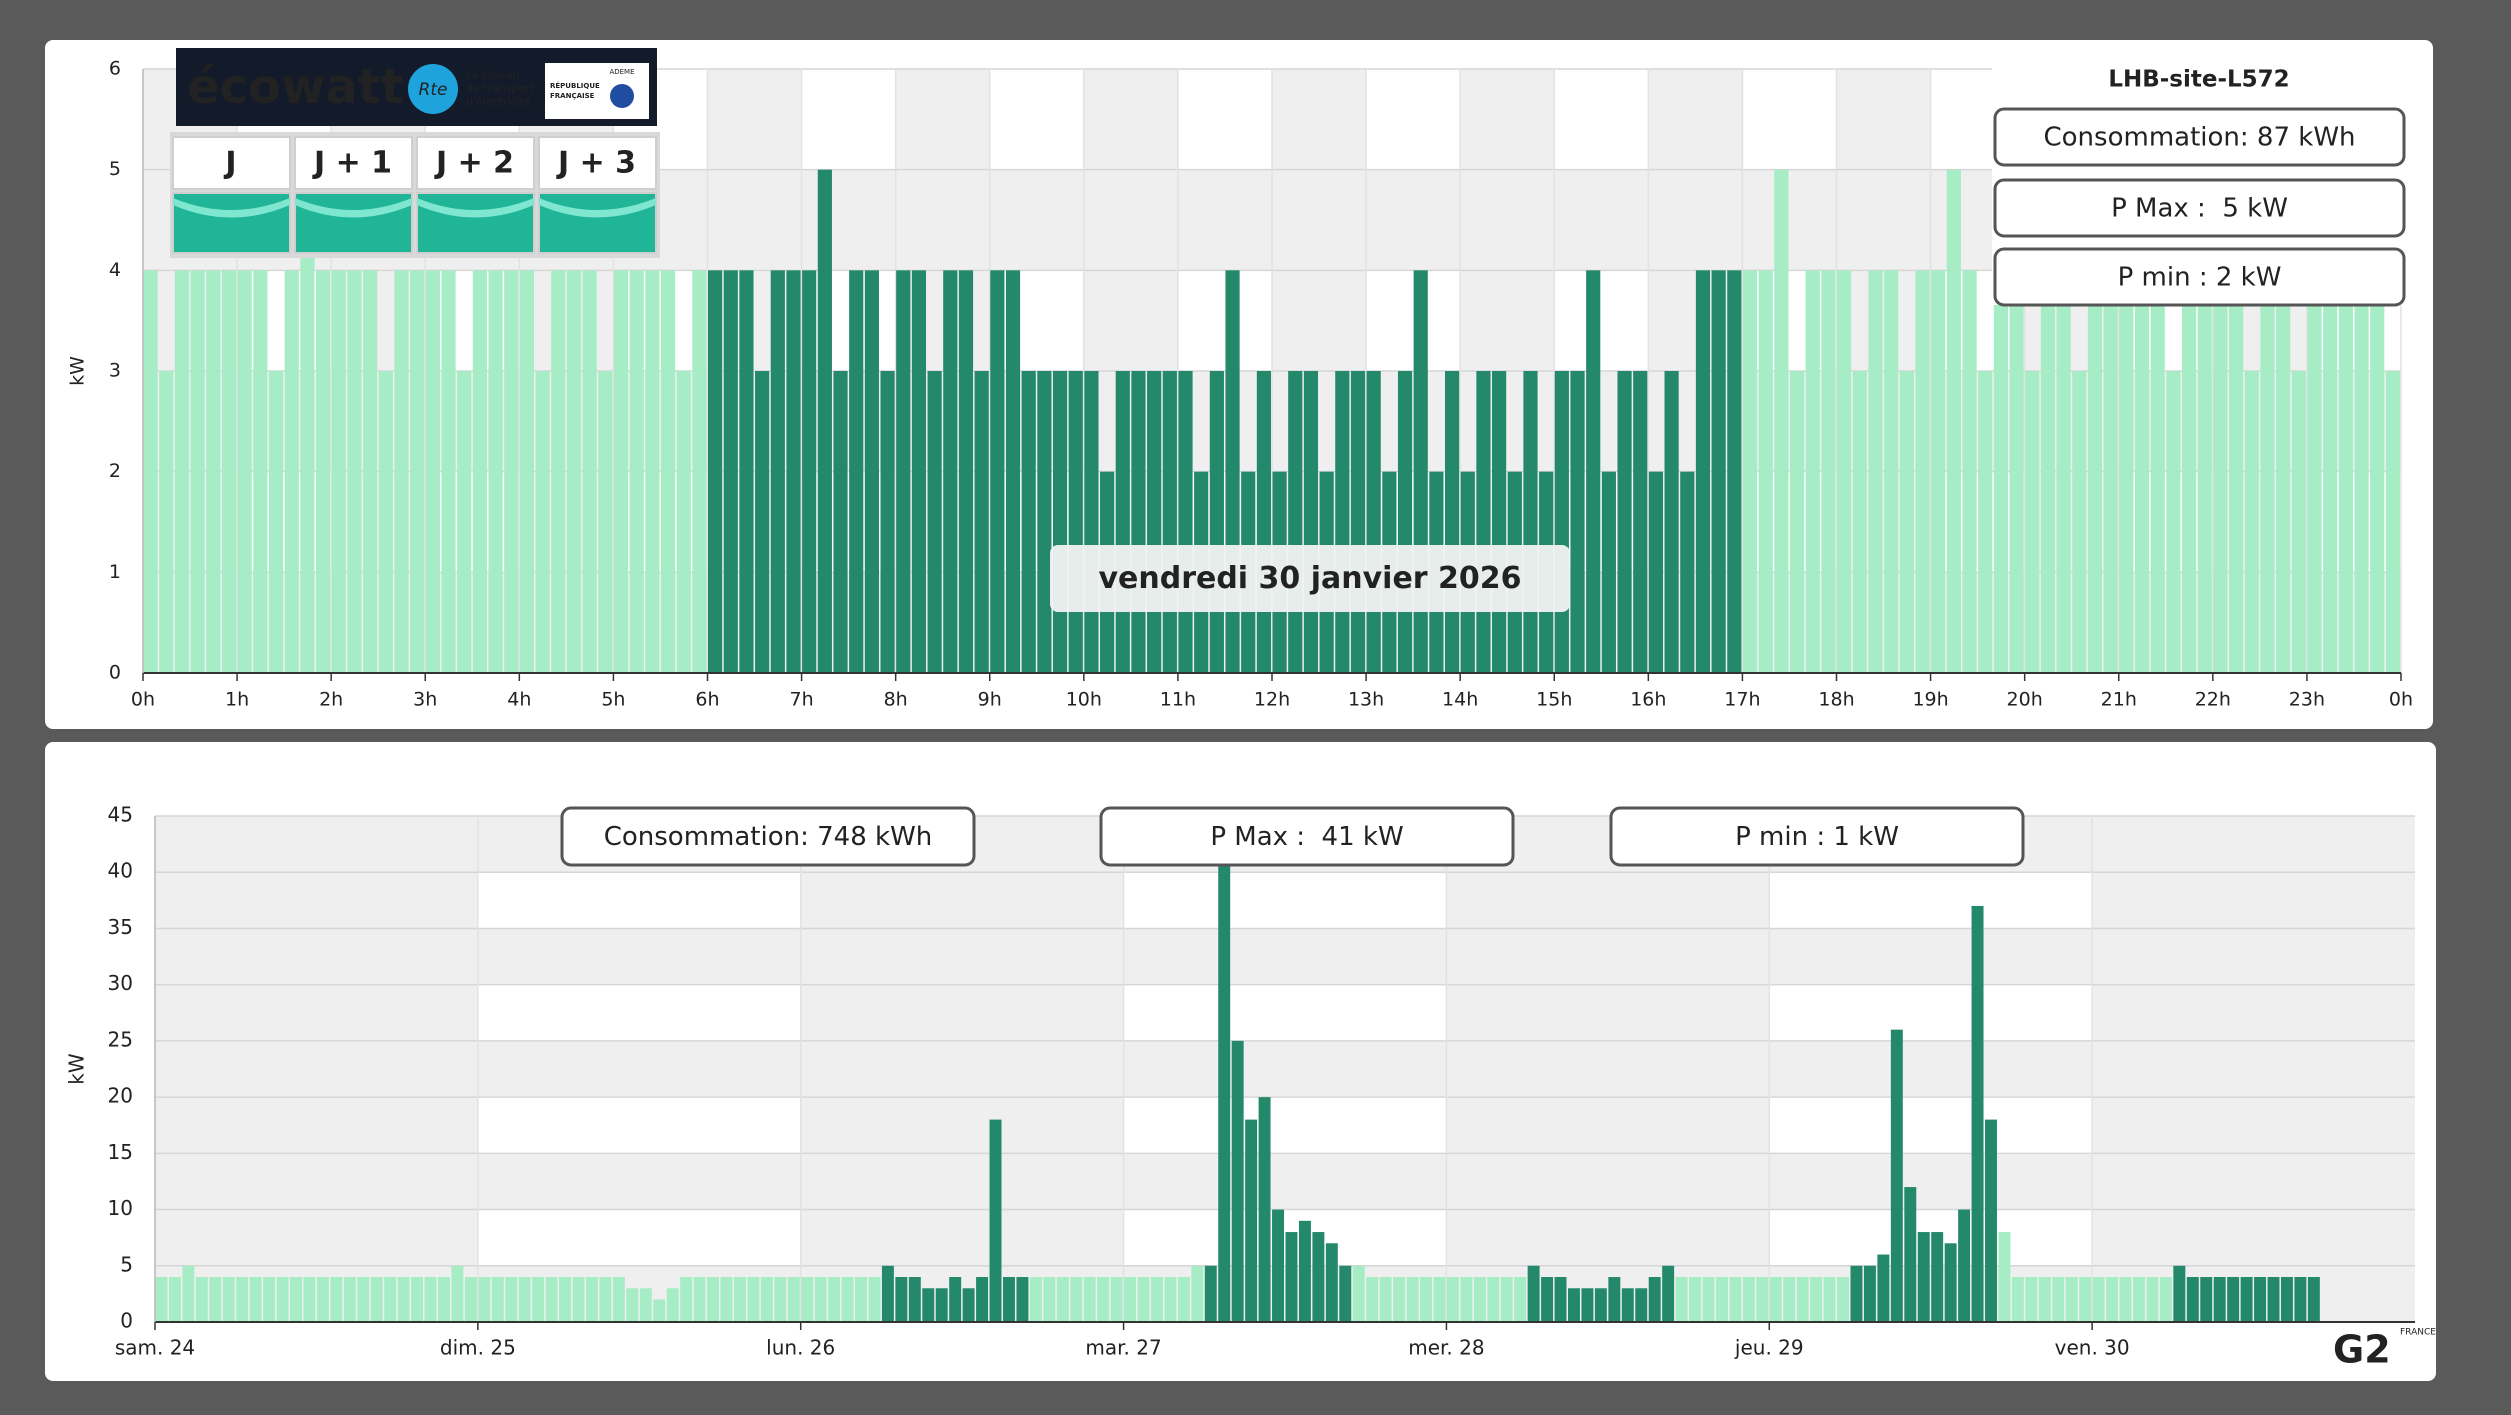 The image size is (2511, 1415). Describe the element at coordinates (575, 85) in the screenshot. I see `republique-text: RÉPUBLIQUE` at that location.